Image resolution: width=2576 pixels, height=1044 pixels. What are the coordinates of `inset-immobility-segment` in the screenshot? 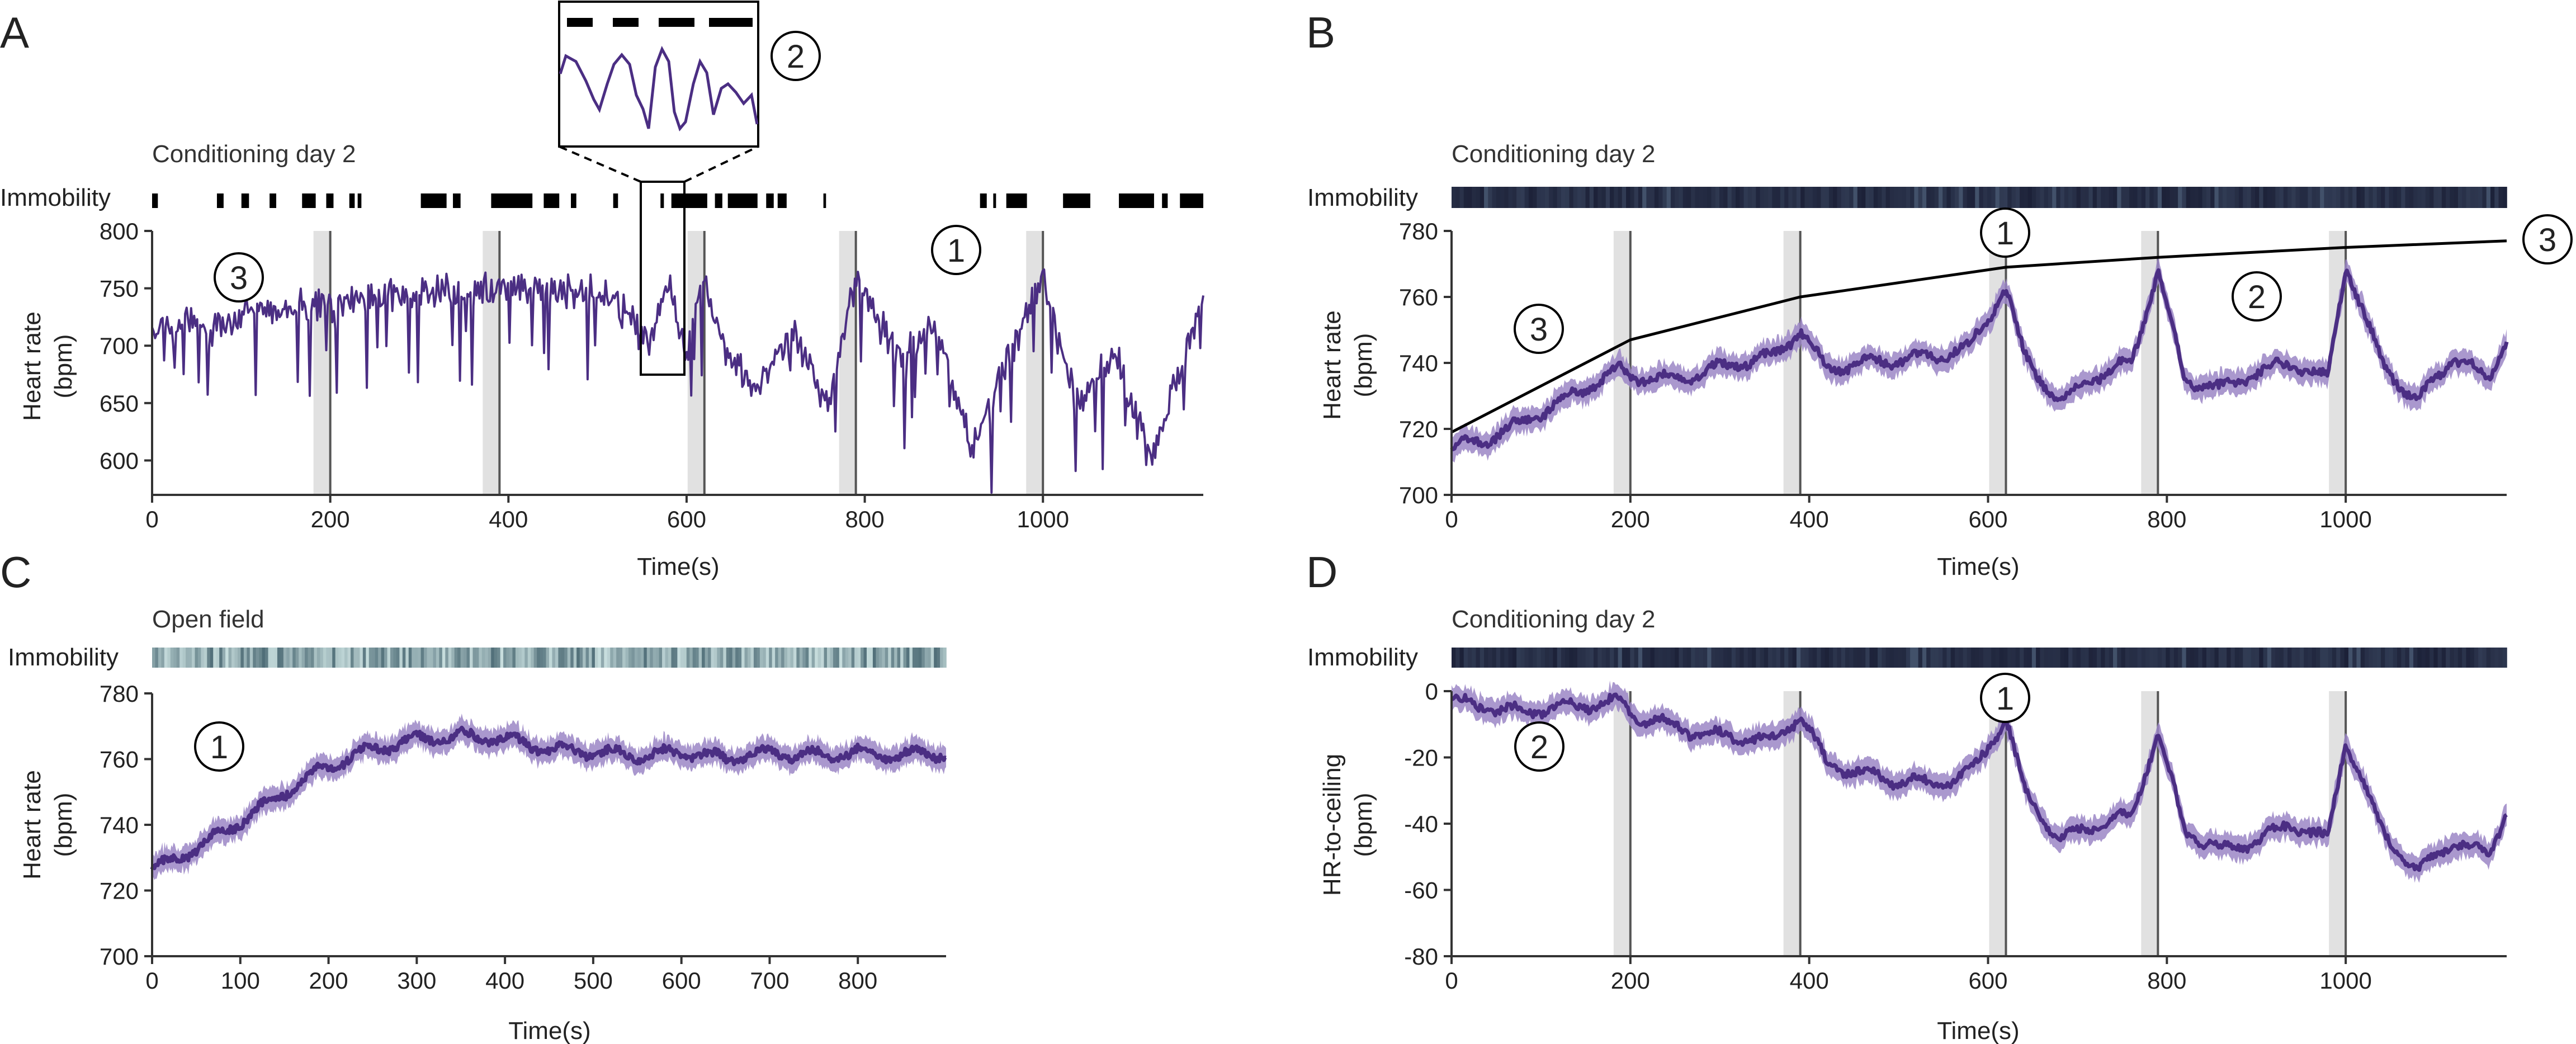 It's located at (676, 23).